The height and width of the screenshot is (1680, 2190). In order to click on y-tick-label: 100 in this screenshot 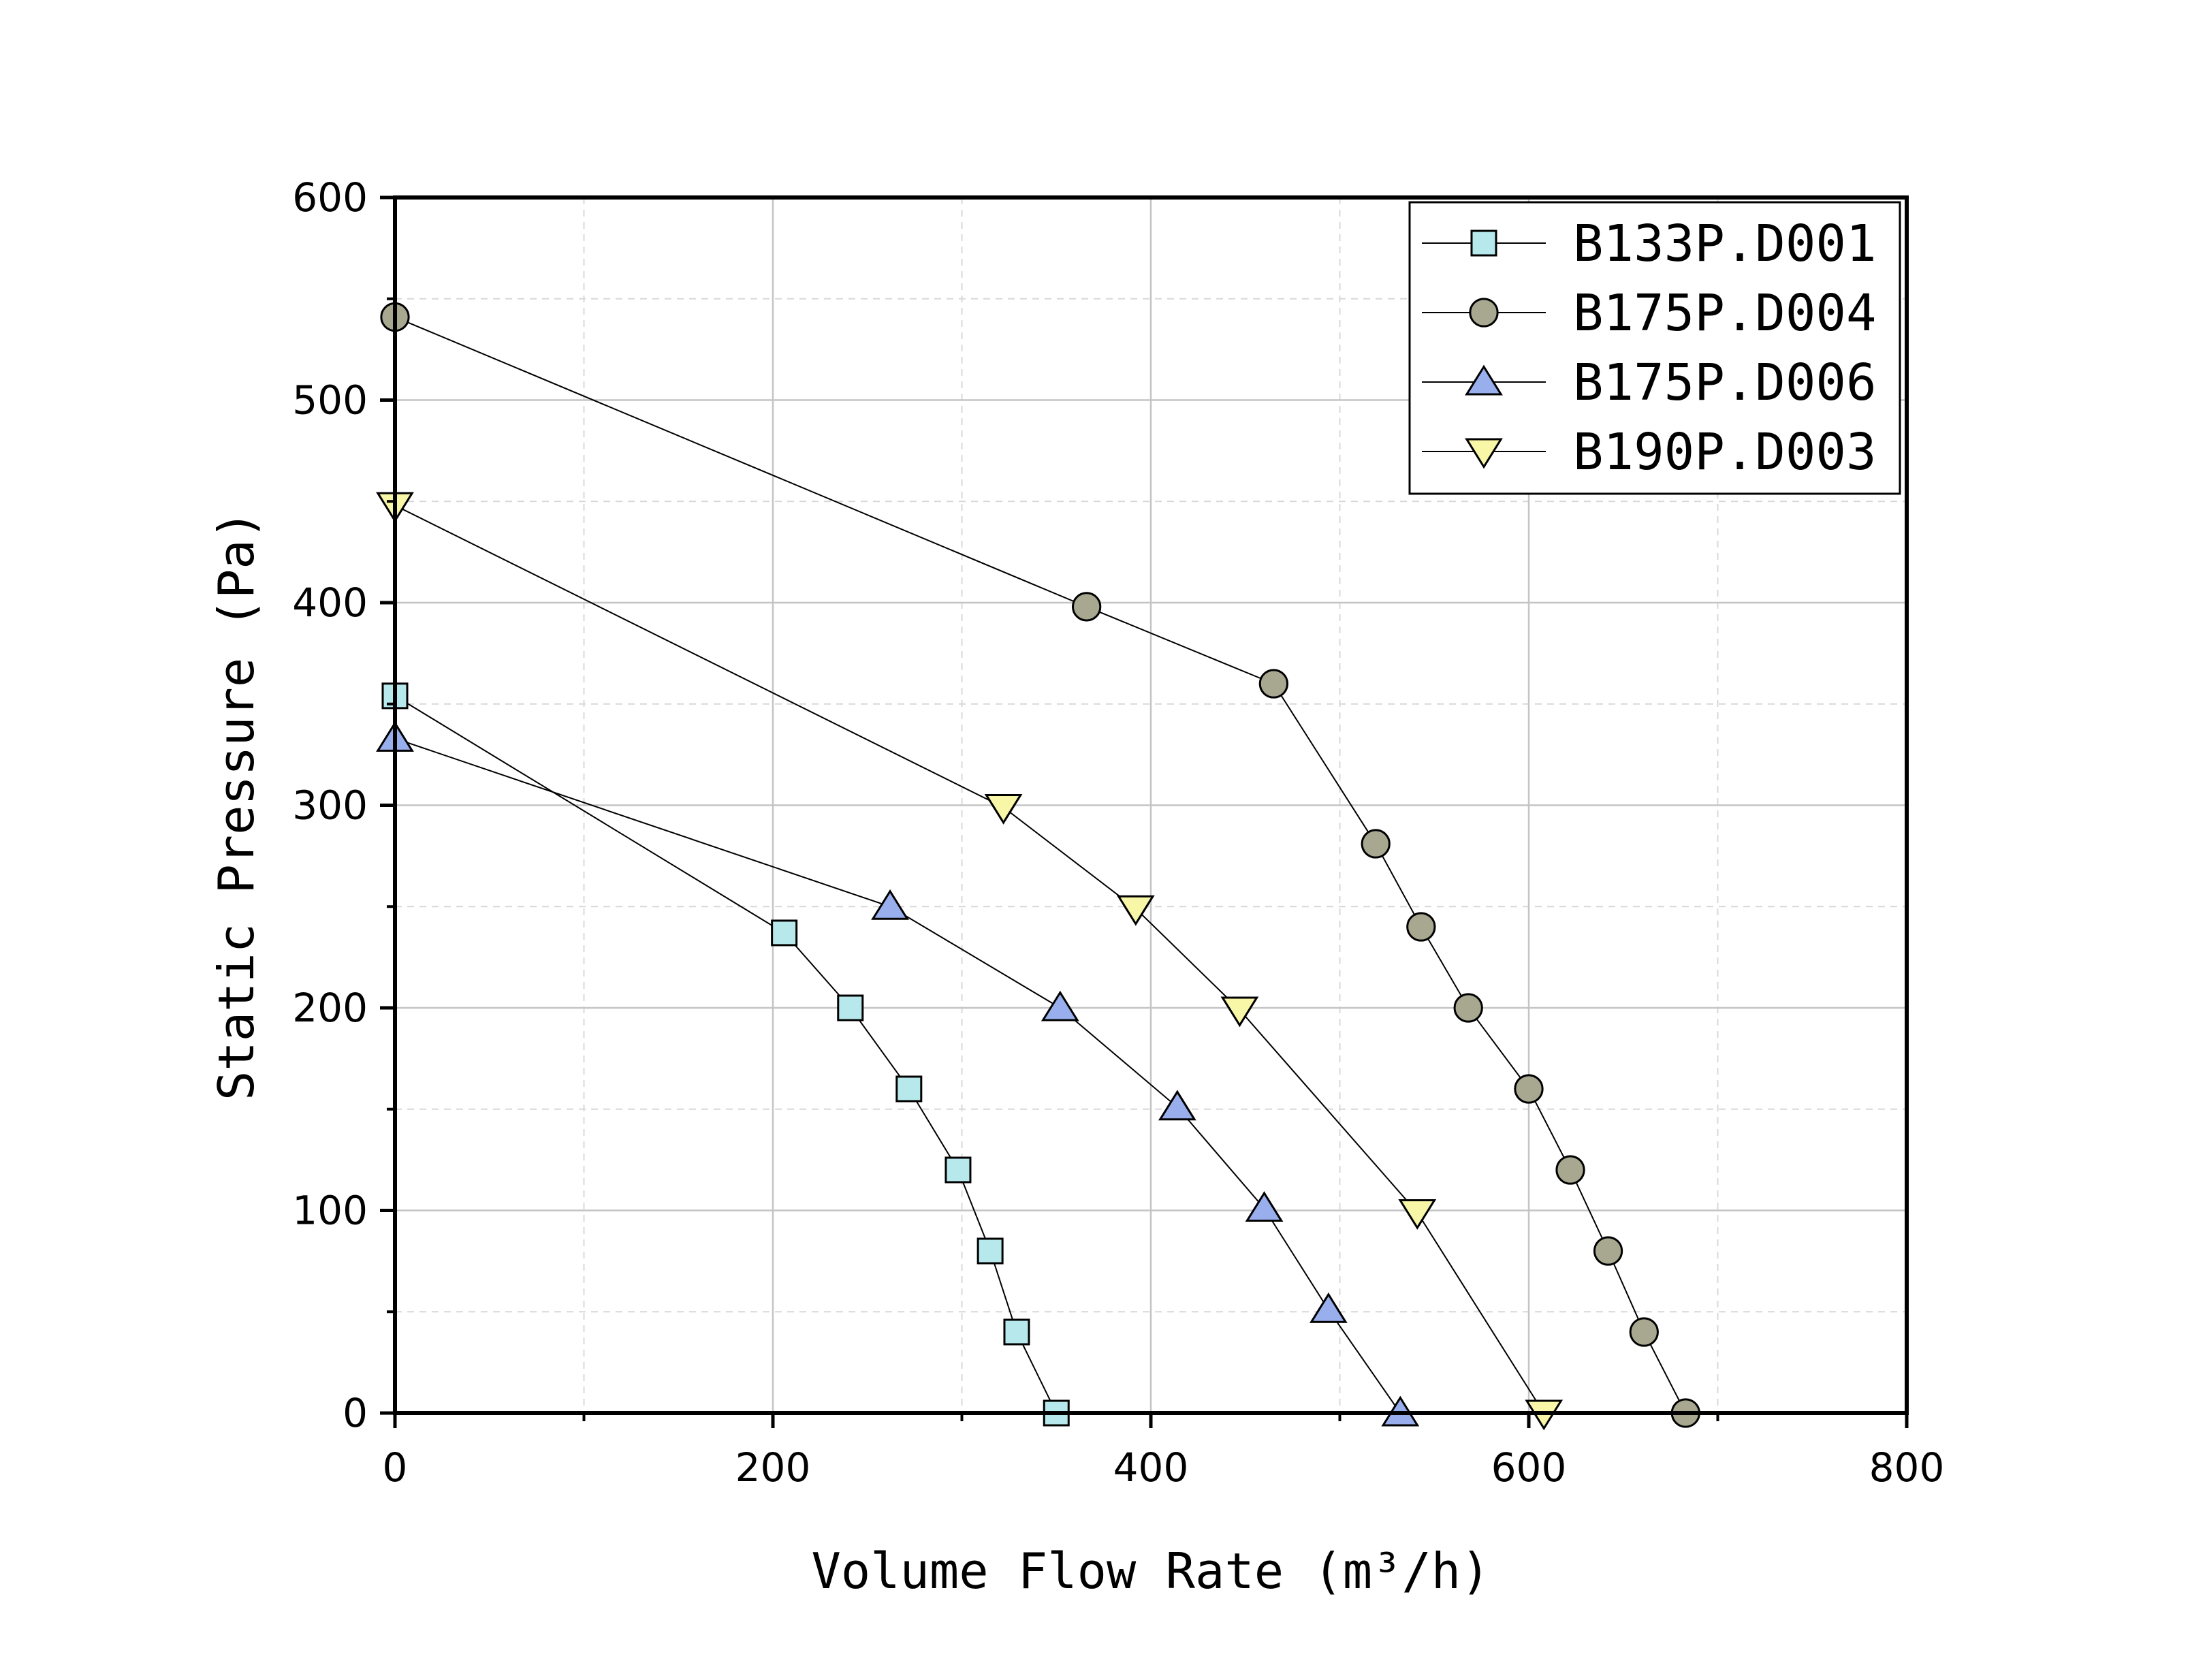, I will do `click(330, 1211)`.